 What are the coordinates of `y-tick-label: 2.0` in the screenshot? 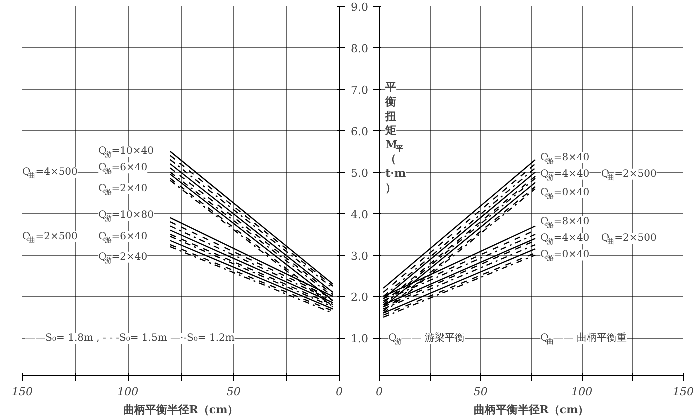 It's located at (360, 297).